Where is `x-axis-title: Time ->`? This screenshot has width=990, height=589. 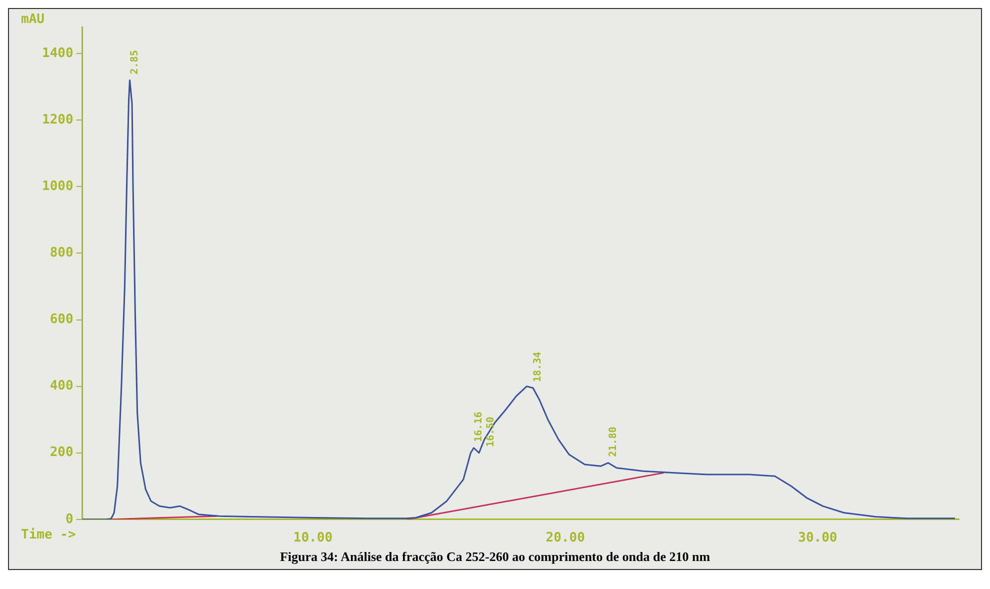 x-axis-title: Time -> is located at coordinates (48, 534).